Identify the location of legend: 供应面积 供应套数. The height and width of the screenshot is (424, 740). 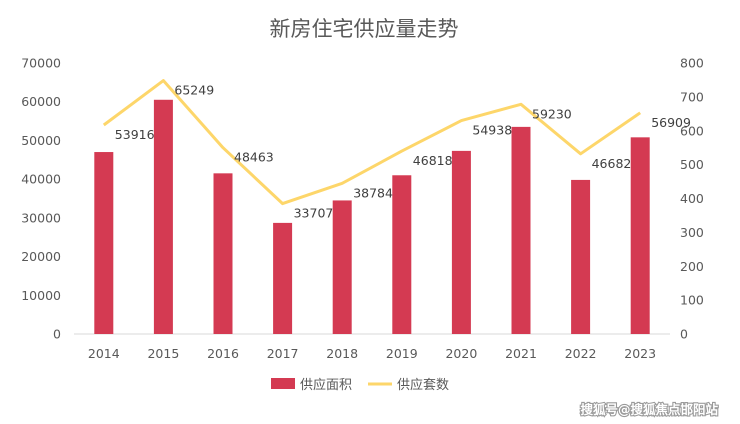
(360, 385).